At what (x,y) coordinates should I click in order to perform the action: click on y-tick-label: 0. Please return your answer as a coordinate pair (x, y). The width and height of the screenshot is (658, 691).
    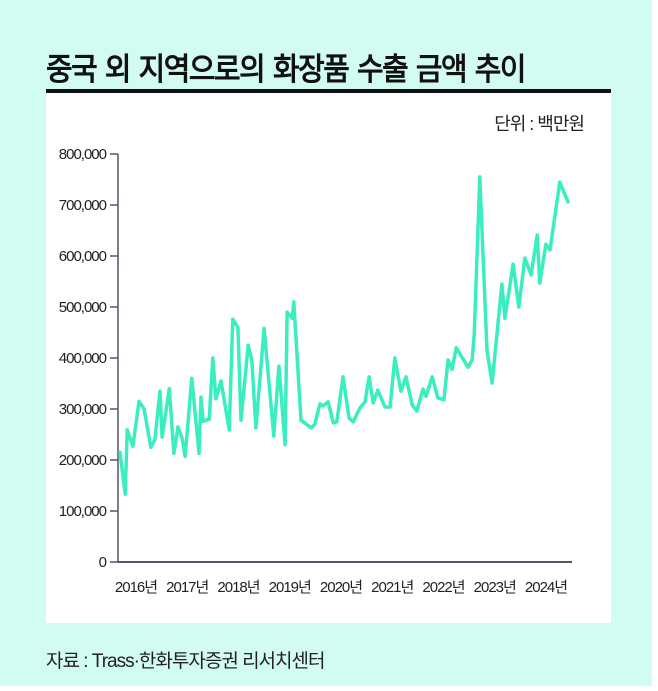
    Looking at the image, I should click on (103, 562).